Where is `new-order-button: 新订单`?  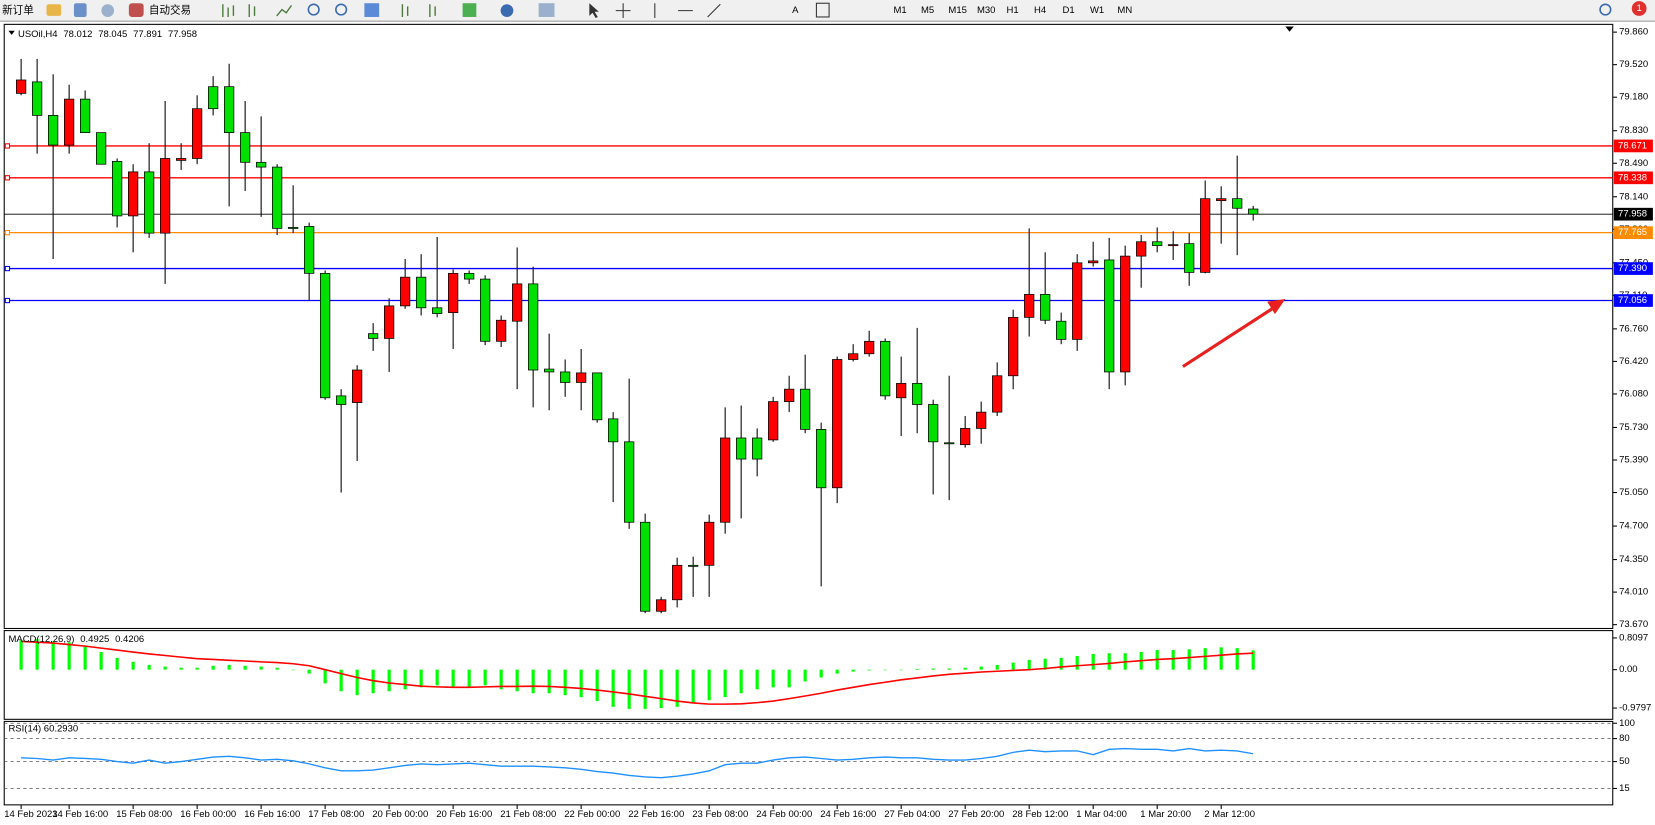 new-order-button: 新订单 is located at coordinates (18, 9).